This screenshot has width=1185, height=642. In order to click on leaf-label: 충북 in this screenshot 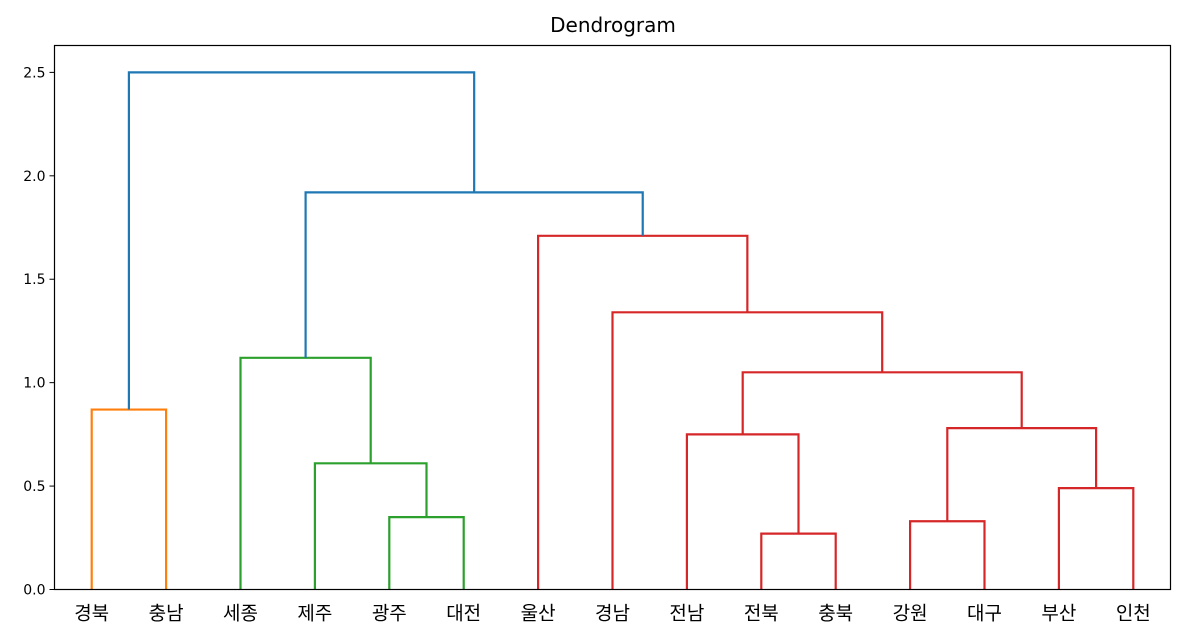, I will do `click(835, 614)`.